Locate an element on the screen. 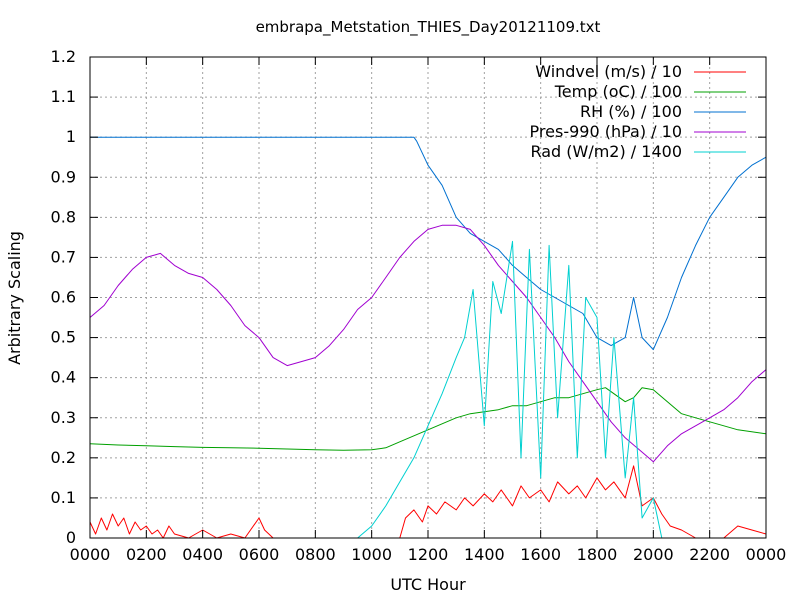  x-tick-label: 2200 is located at coordinates (709, 554).